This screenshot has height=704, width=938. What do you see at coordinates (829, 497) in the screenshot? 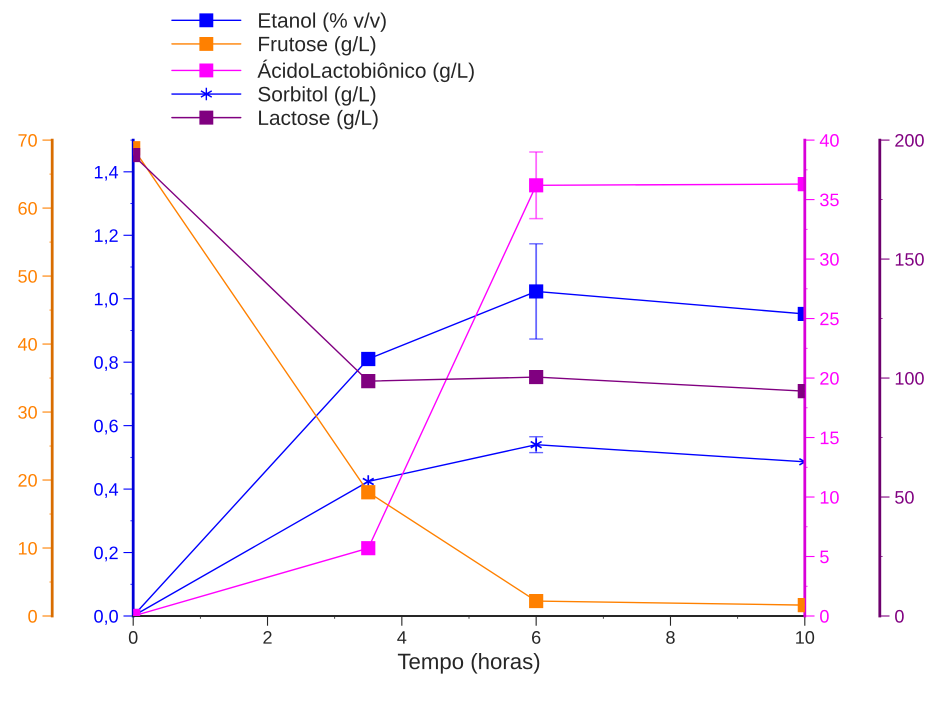
I see `y2-tick-label: 10` at bounding box center [829, 497].